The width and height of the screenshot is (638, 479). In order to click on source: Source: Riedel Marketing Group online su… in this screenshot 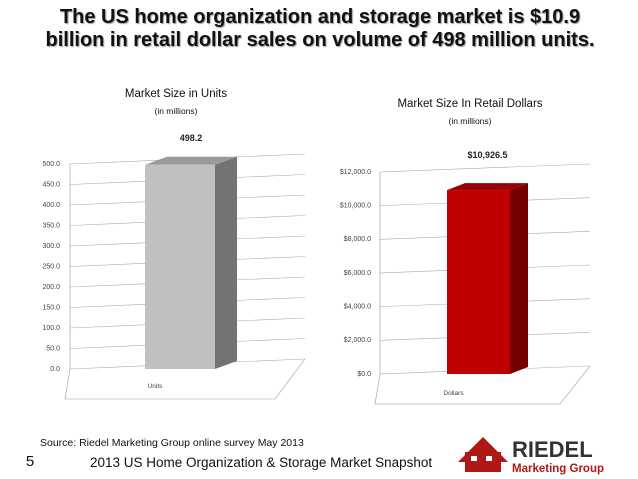, I will do `click(172, 443)`.